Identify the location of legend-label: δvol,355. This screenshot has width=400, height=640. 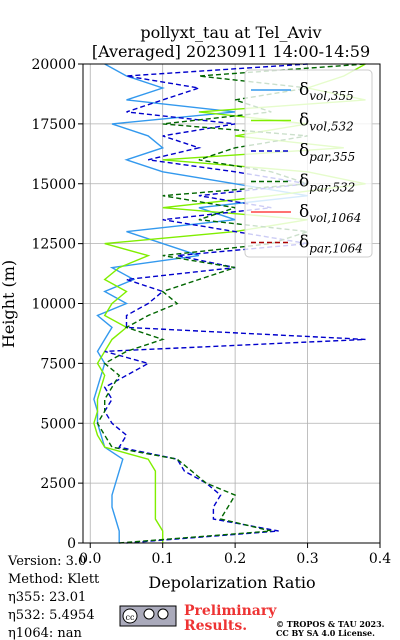
(326, 91).